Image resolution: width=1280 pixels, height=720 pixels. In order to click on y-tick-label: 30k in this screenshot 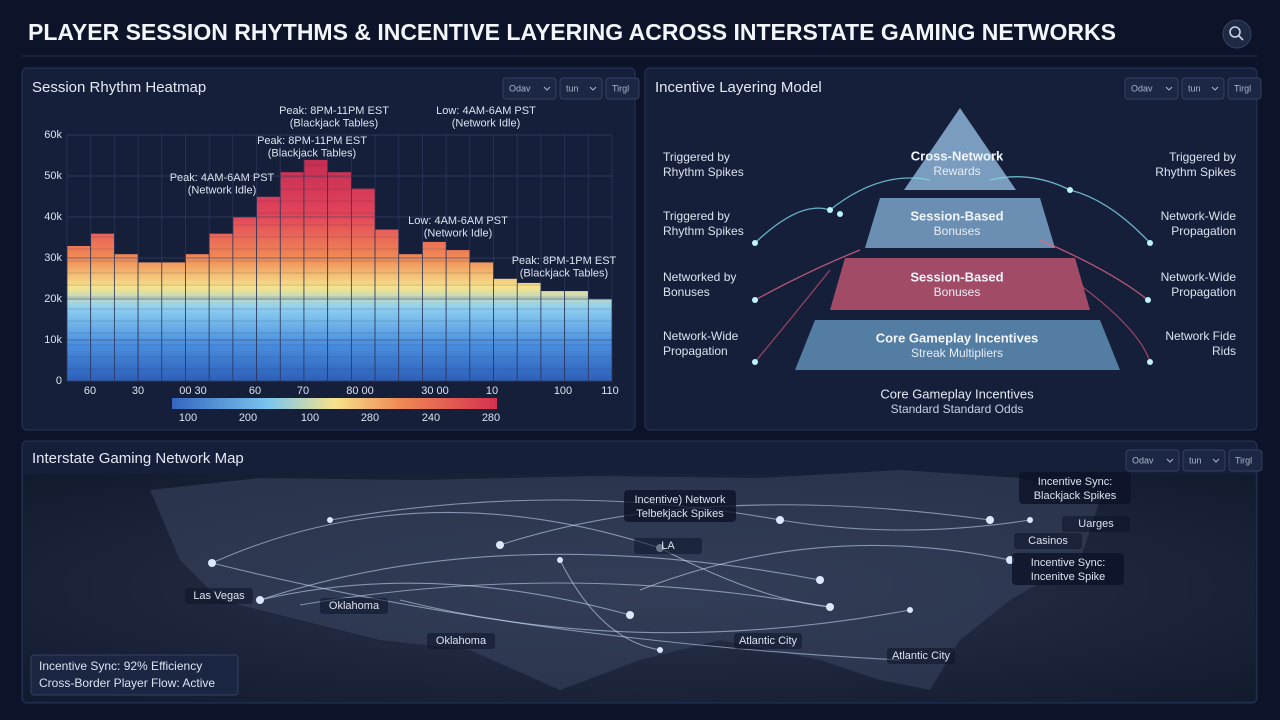, I will do `click(53, 258)`.